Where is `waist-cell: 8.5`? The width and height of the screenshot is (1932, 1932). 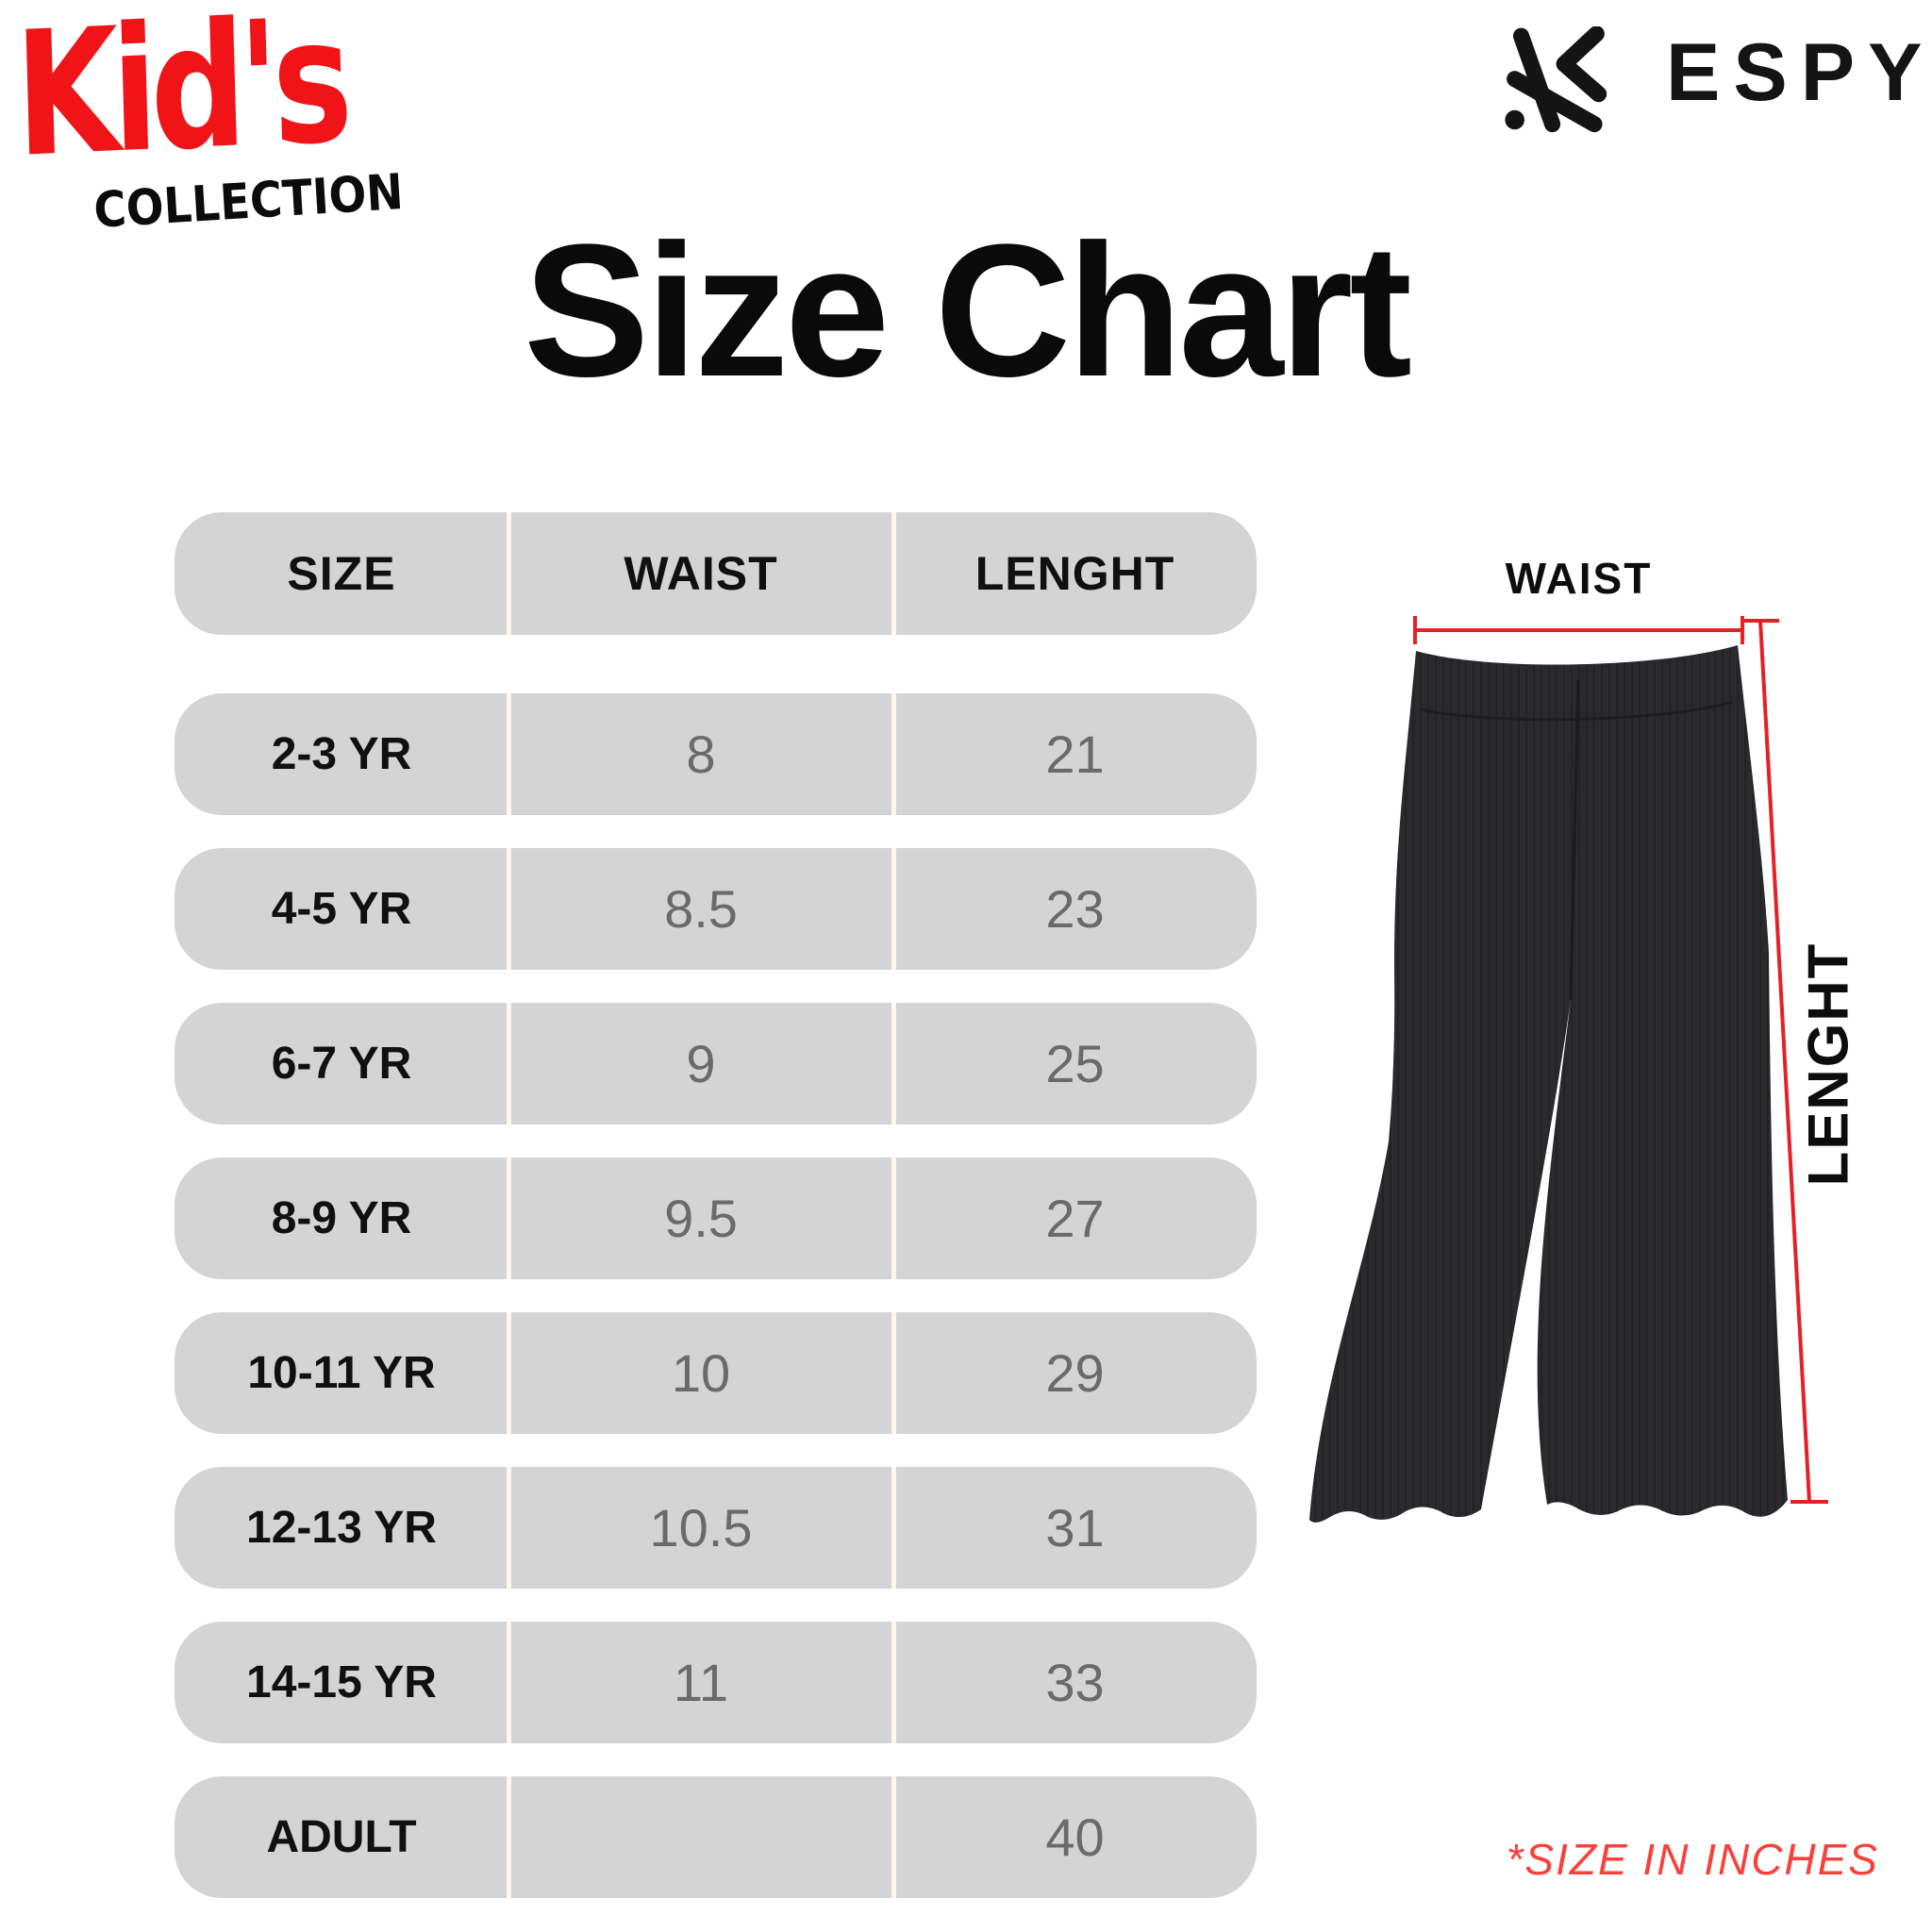
waist-cell: 8.5 is located at coordinates (701, 909).